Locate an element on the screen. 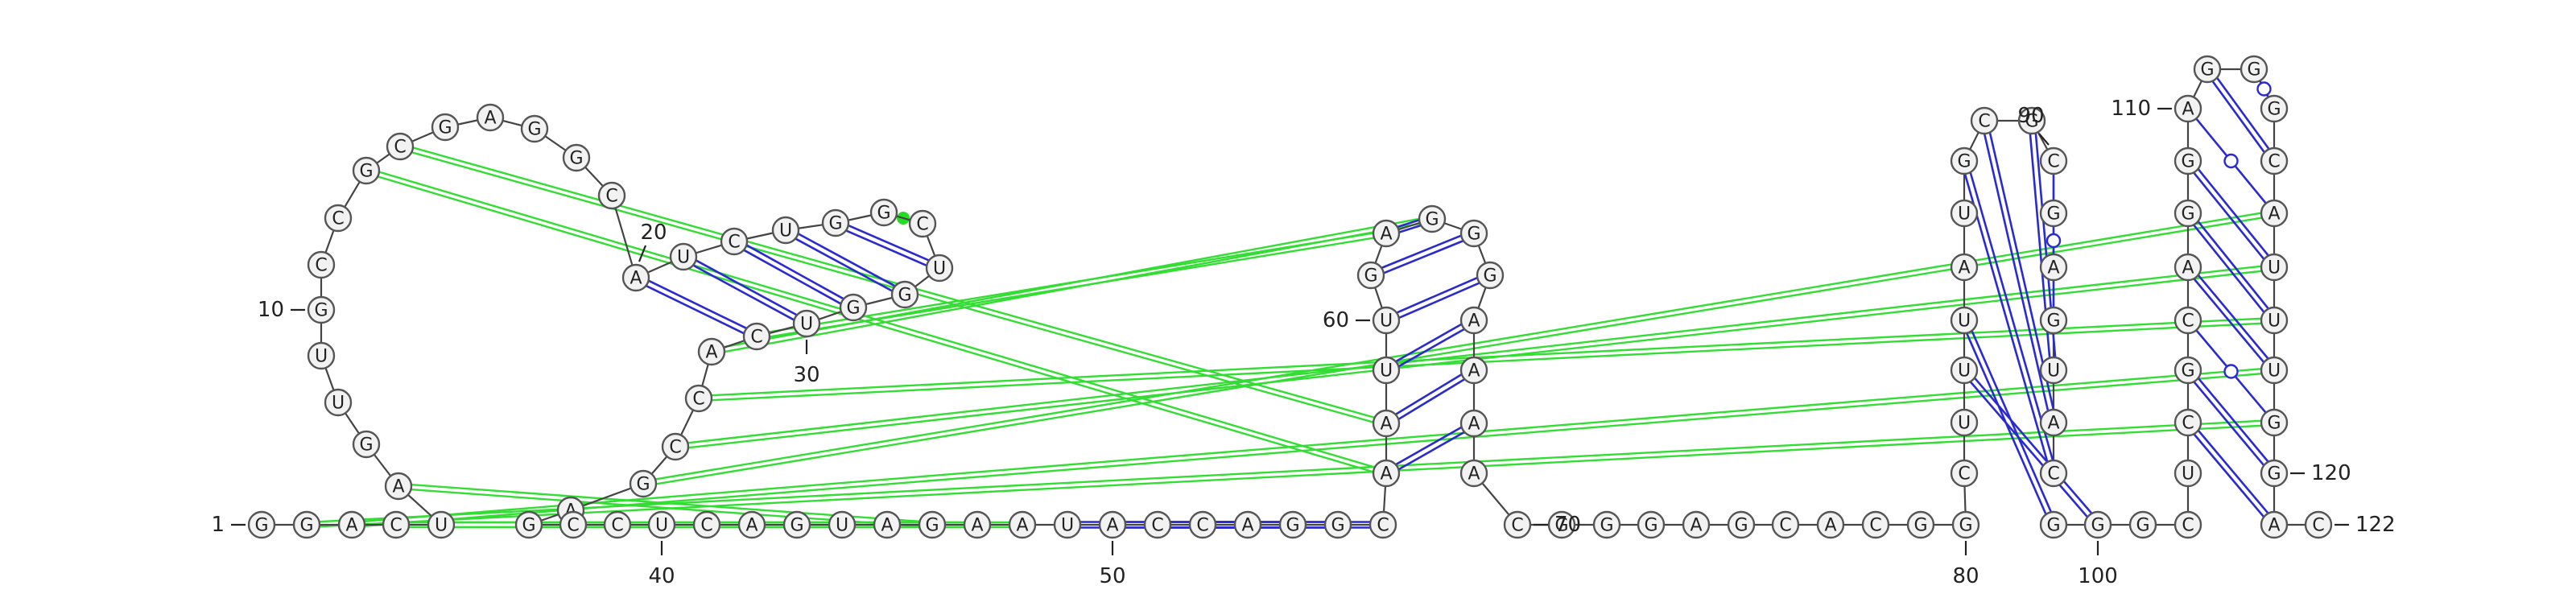 The width and height of the screenshot is (2576, 594). nucleotide-68: A is located at coordinates (1473, 423).